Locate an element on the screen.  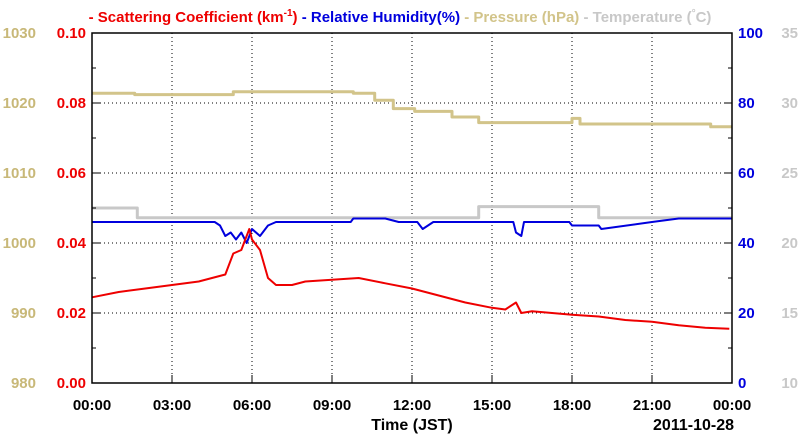
y-tick-label-scattering: 0.06 is located at coordinates (71, 173).